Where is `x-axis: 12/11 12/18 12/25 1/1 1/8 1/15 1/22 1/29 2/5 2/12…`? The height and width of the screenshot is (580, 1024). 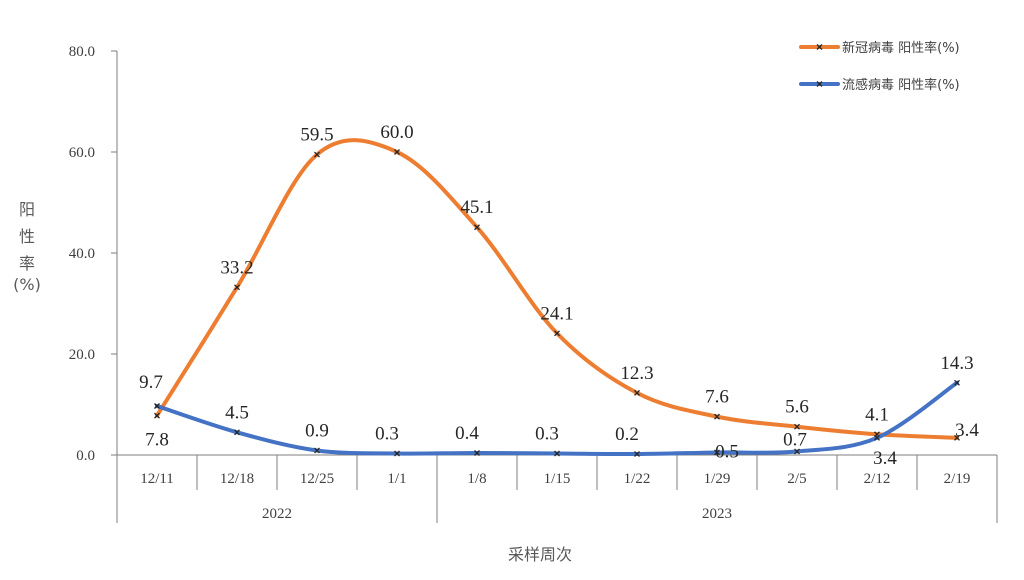
x-axis: 12/11 12/18 12/25 1/1 1/8 1/15 1/22 1/29 2/5 2/12… is located at coordinates (557, 488).